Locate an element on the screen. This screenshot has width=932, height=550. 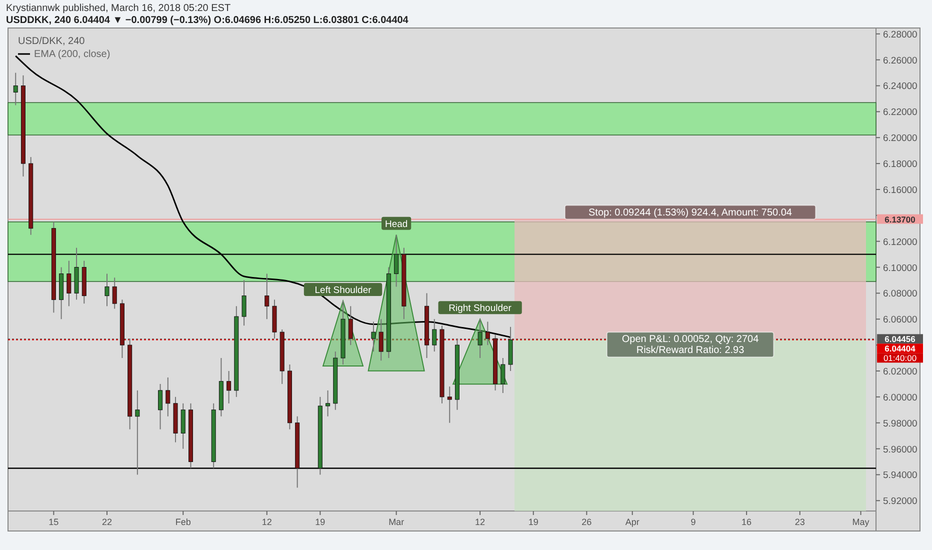
x-tick-label: Mar is located at coordinates (396, 522).